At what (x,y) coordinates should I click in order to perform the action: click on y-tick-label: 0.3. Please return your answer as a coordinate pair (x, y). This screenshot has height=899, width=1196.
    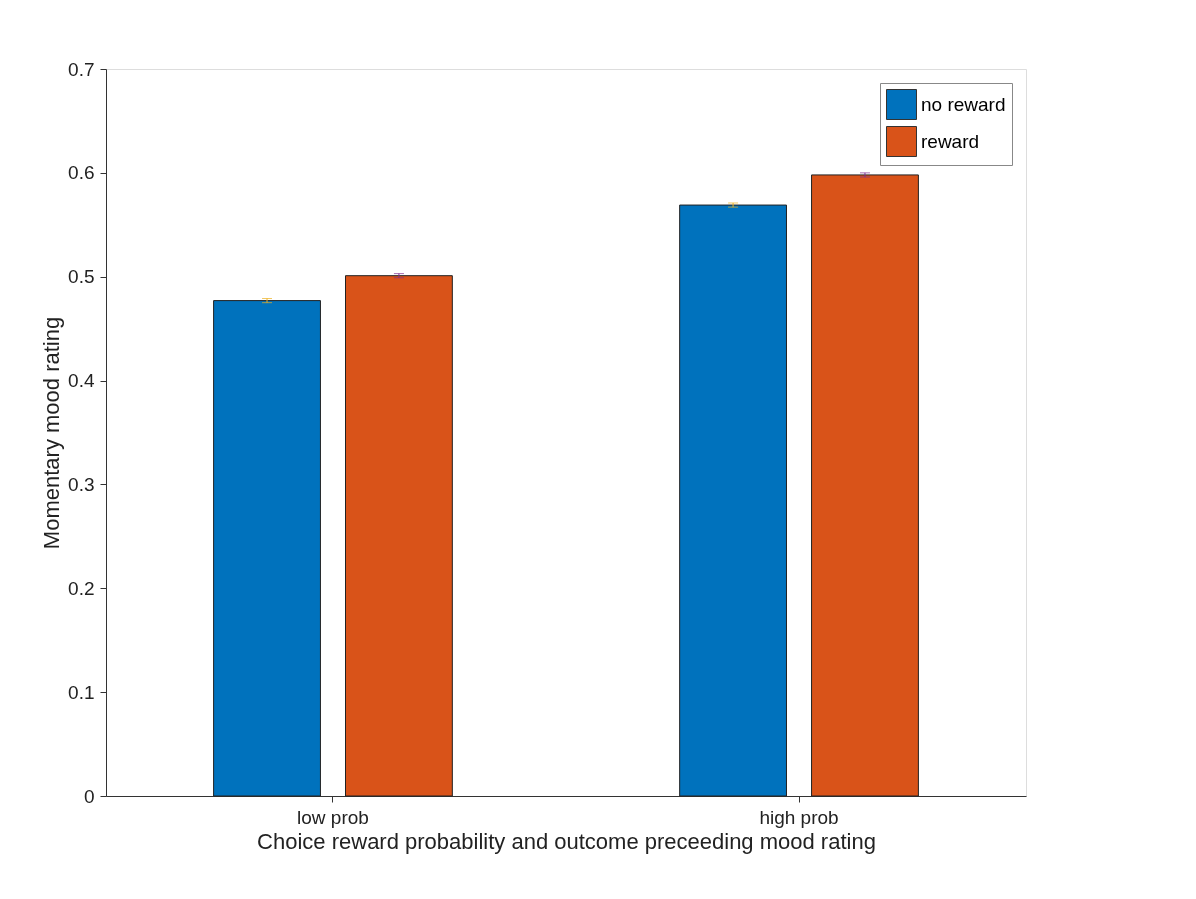
    Looking at the image, I should click on (81, 484).